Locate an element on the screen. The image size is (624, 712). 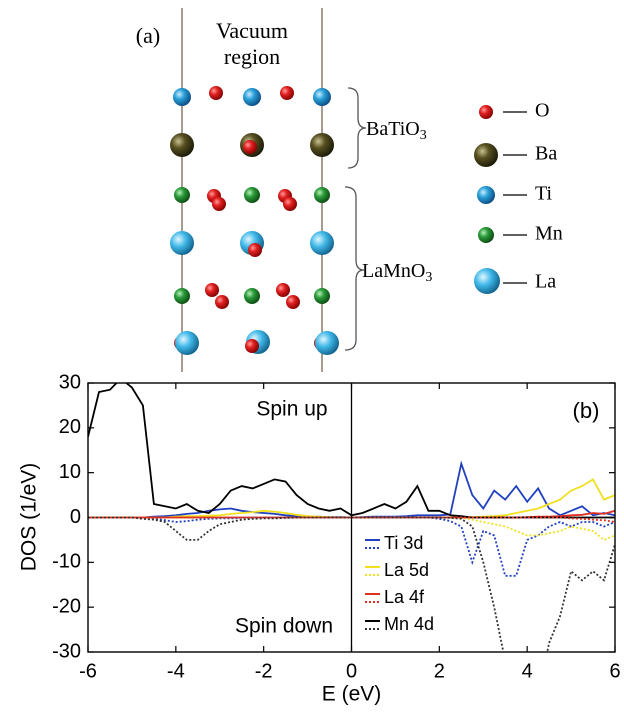
annotation: Spin down is located at coordinates (284, 626).